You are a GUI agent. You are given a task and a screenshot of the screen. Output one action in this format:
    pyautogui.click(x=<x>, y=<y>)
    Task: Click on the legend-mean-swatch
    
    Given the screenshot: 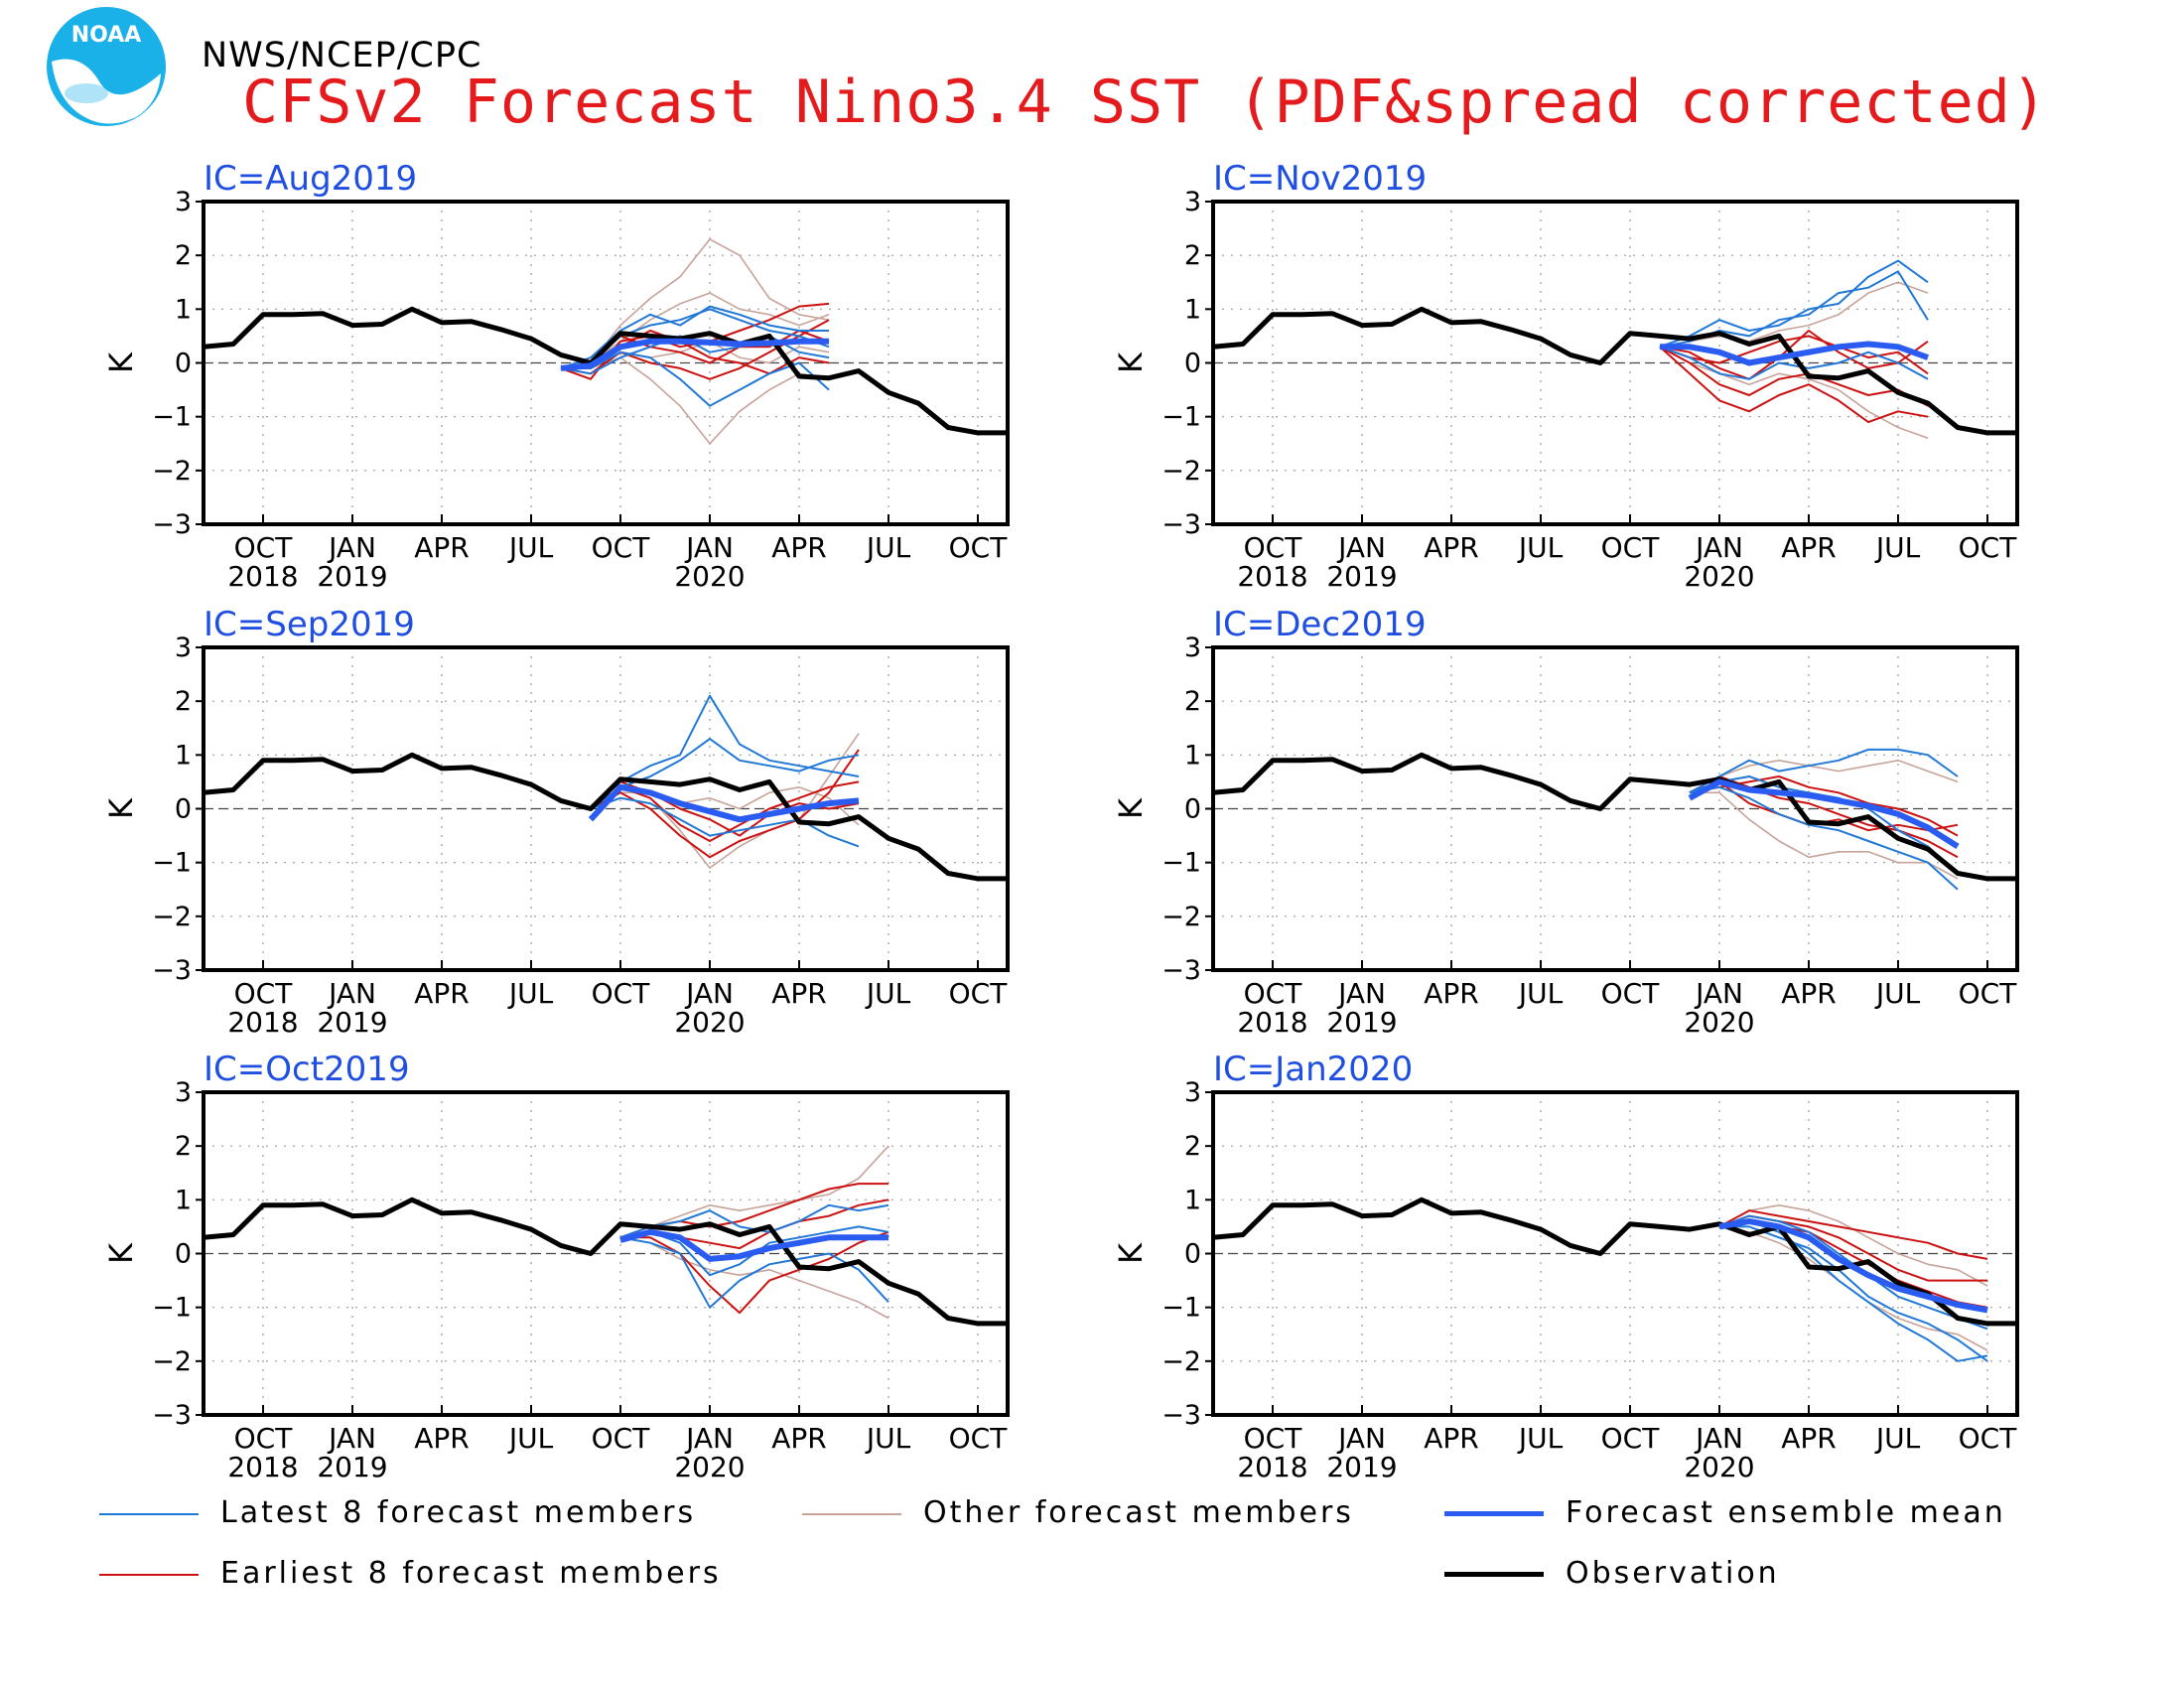 What is the action you would take?
    pyautogui.click(x=1494, y=1513)
    